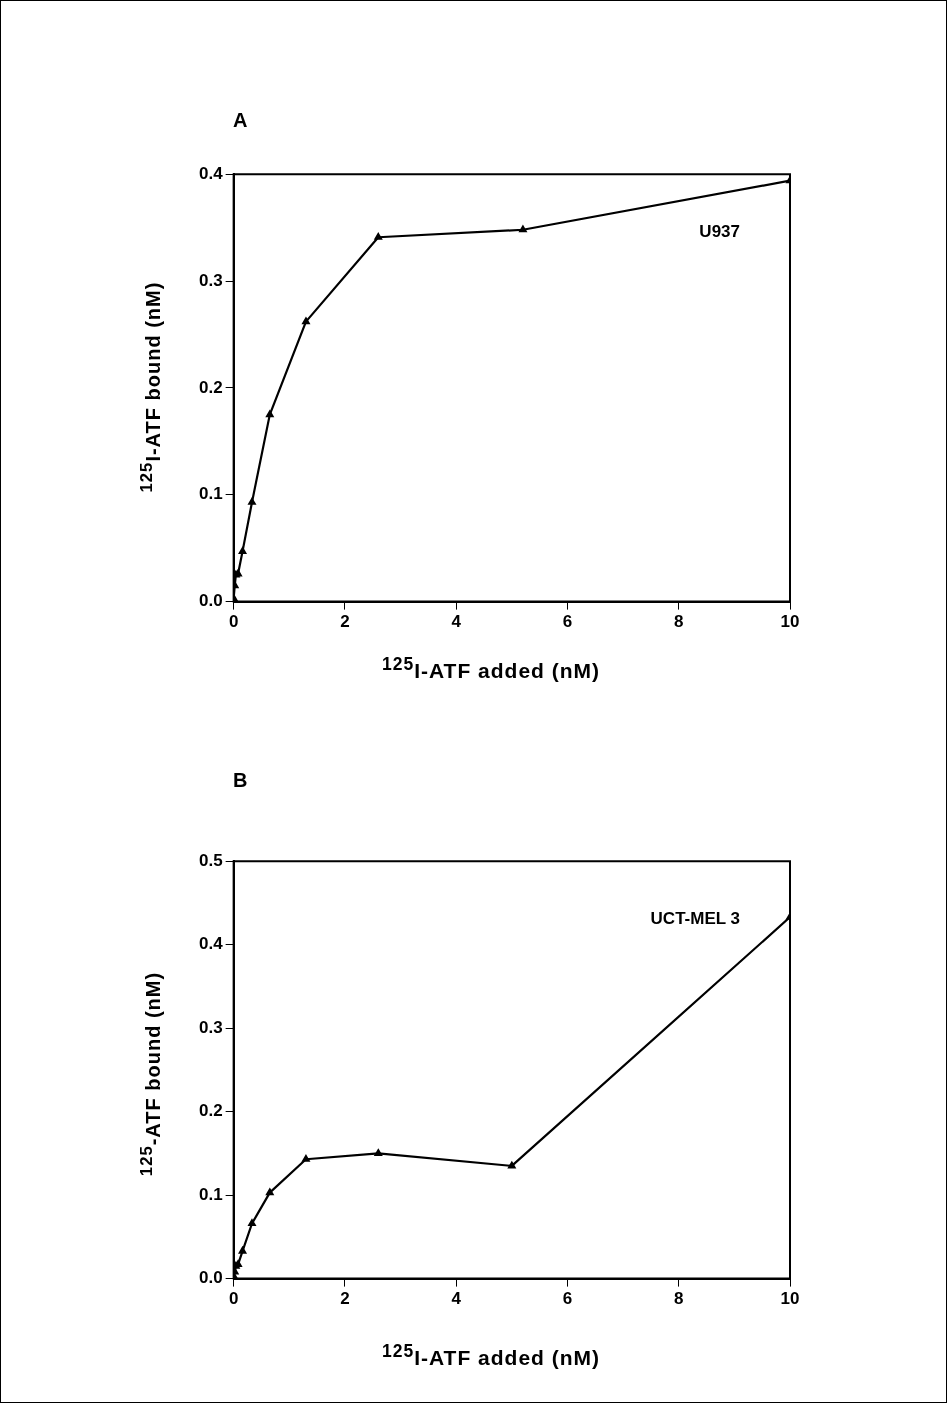 Image resolution: width=947 pixels, height=1403 pixels. I want to click on chart-title: B, so click(240, 780).